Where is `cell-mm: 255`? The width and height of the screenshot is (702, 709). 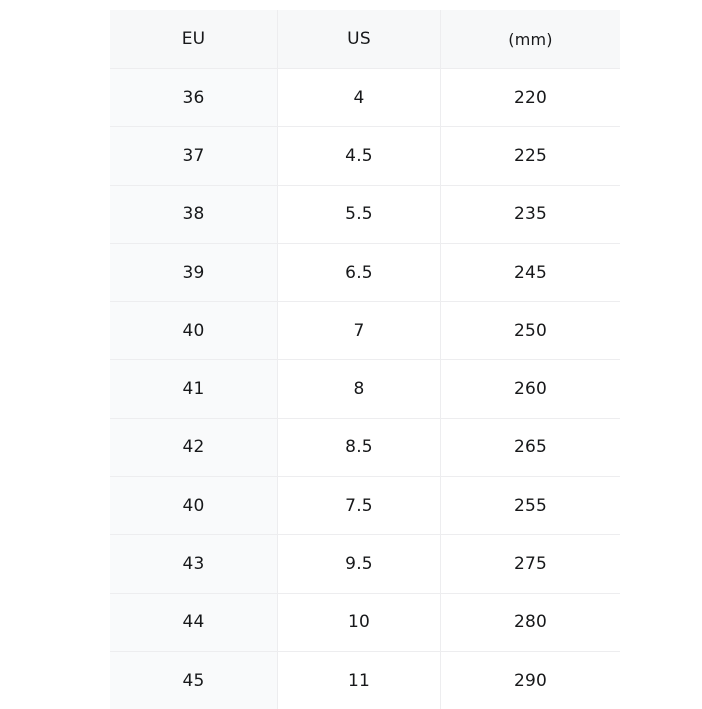 cell-mm: 255 is located at coordinates (530, 506).